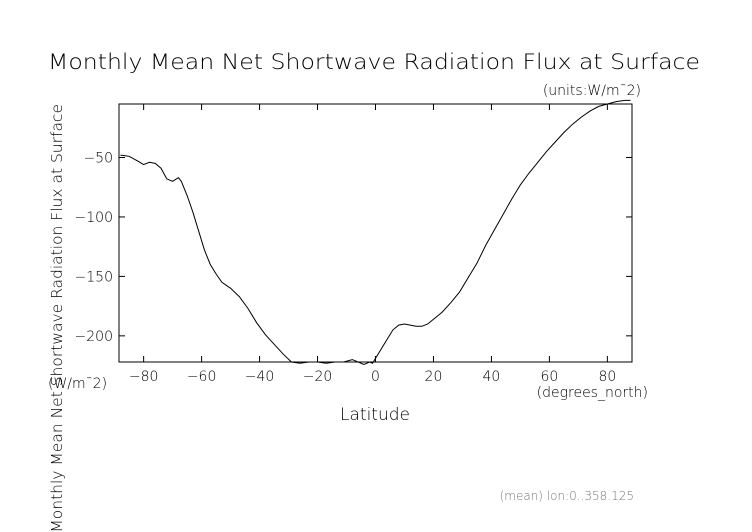  I want to click on x-axis-label: Latitude, so click(375, 415).